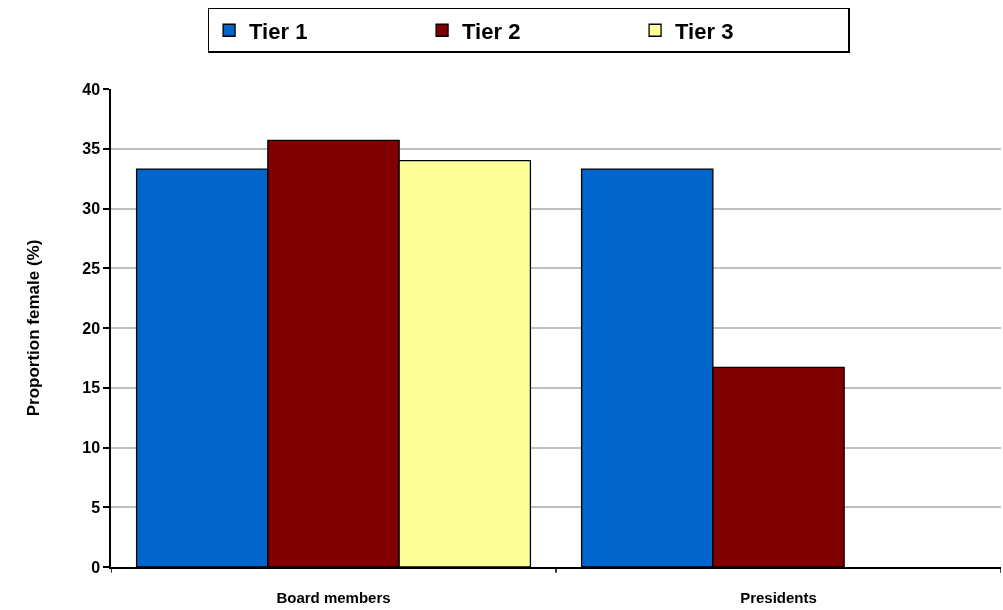 The image size is (1003, 610). I want to click on x-tick-label: Presidents, so click(778, 597).